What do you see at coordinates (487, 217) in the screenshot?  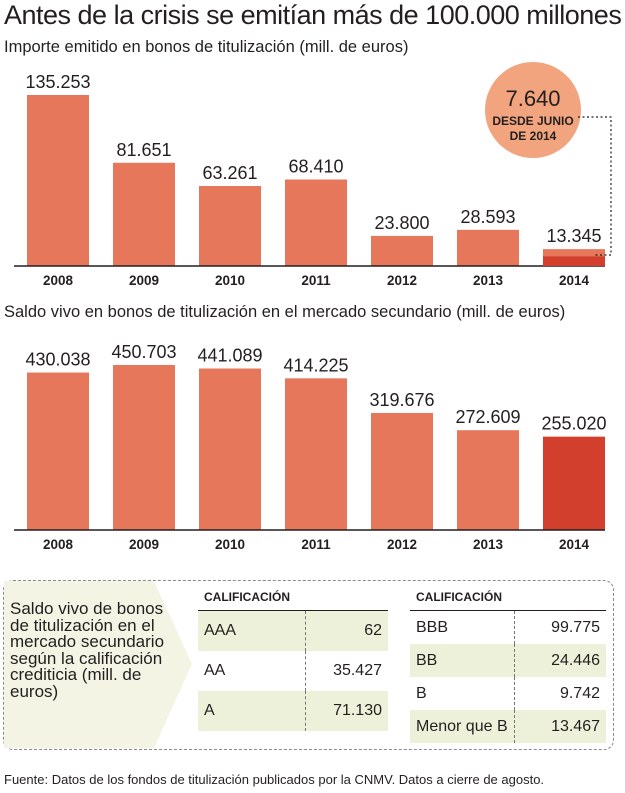 I see `chart1-data-label: 28.593` at bounding box center [487, 217].